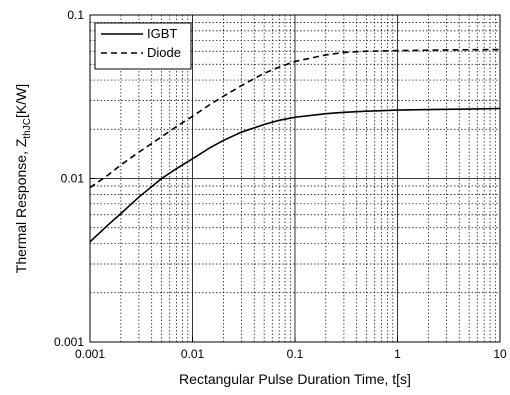 The image size is (510, 395). Describe the element at coordinates (21, 205) in the screenshot. I see `y-axis-label-main: Thermal Response, Z` at that location.